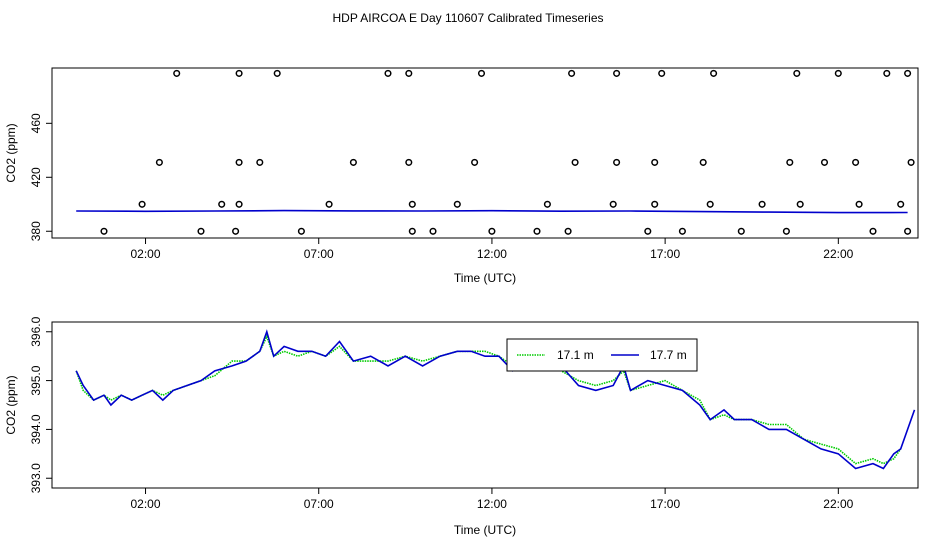  What do you see at coordinates (36, 478) in the screenshot?
I see `y-tick-label: 393.0` at bounding box center [36, 478].